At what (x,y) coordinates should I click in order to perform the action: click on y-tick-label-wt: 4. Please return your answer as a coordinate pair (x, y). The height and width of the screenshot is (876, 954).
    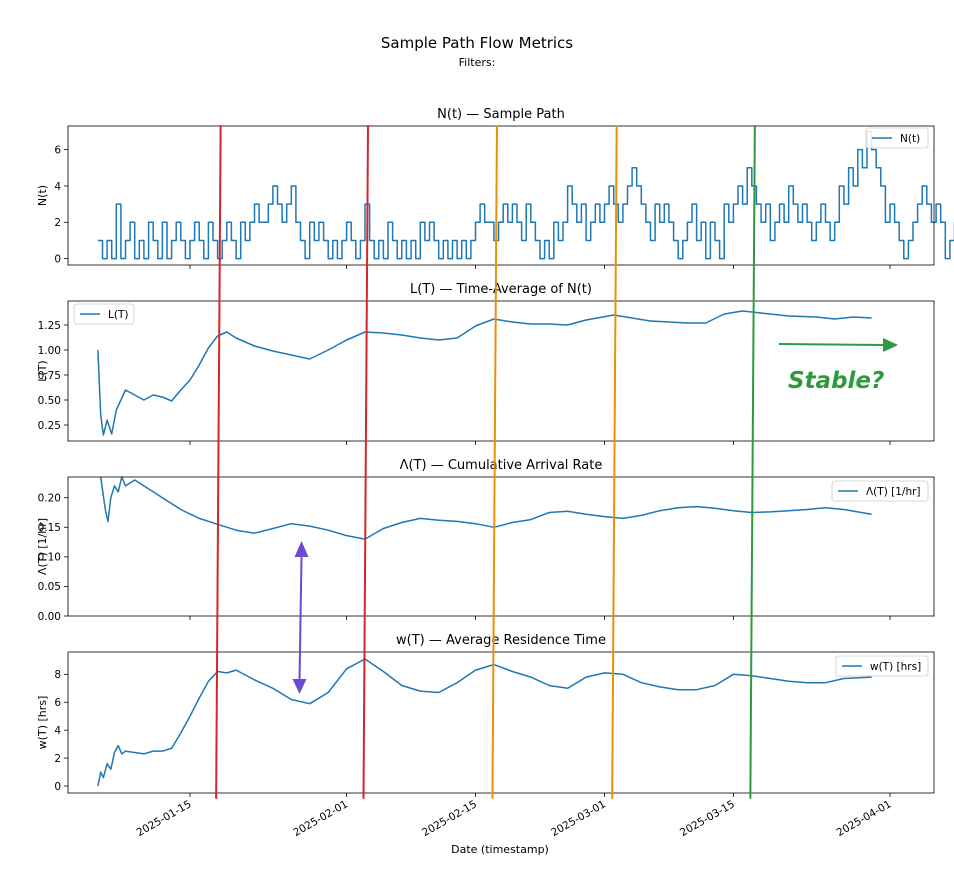
    Looking at the image, I should click on (57, 731).